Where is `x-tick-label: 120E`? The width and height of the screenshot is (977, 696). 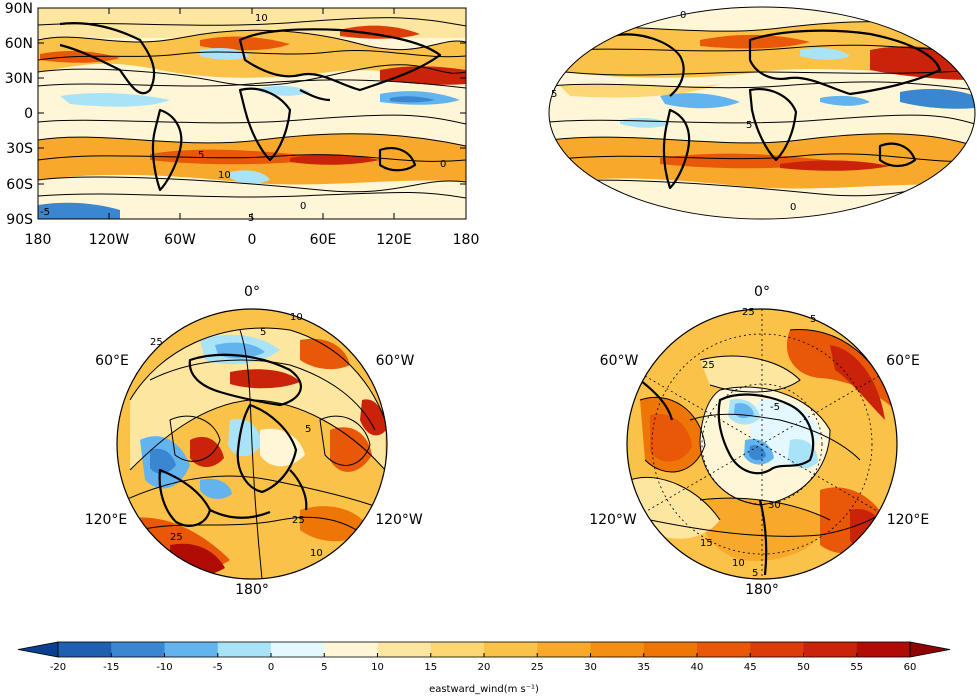
x-tick-label: 120E is located at coordinates (394, 240).